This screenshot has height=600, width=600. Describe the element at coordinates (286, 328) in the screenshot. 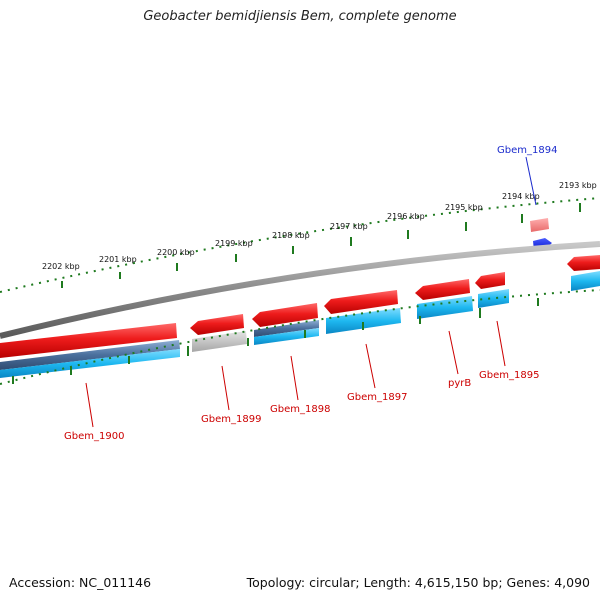

I see `cds-gbem-1898-steel` at that location.